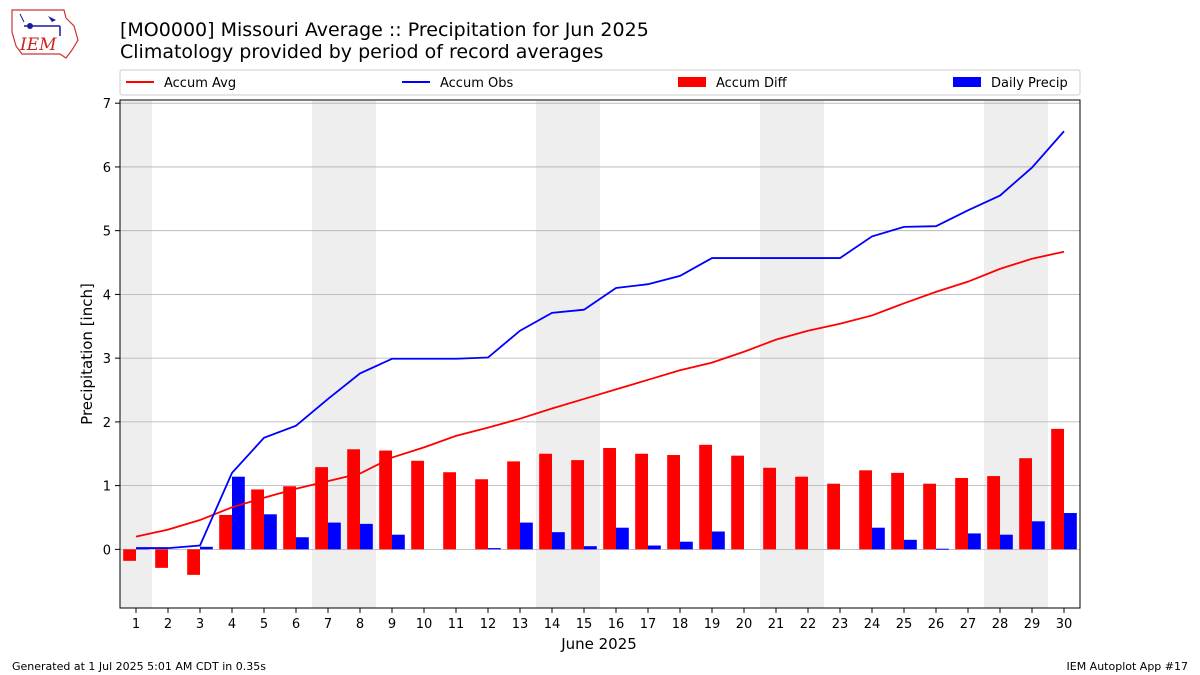 This screenshot has width=1200, height=675. I want to click on y-tick-label: 3, so click(107, 359).